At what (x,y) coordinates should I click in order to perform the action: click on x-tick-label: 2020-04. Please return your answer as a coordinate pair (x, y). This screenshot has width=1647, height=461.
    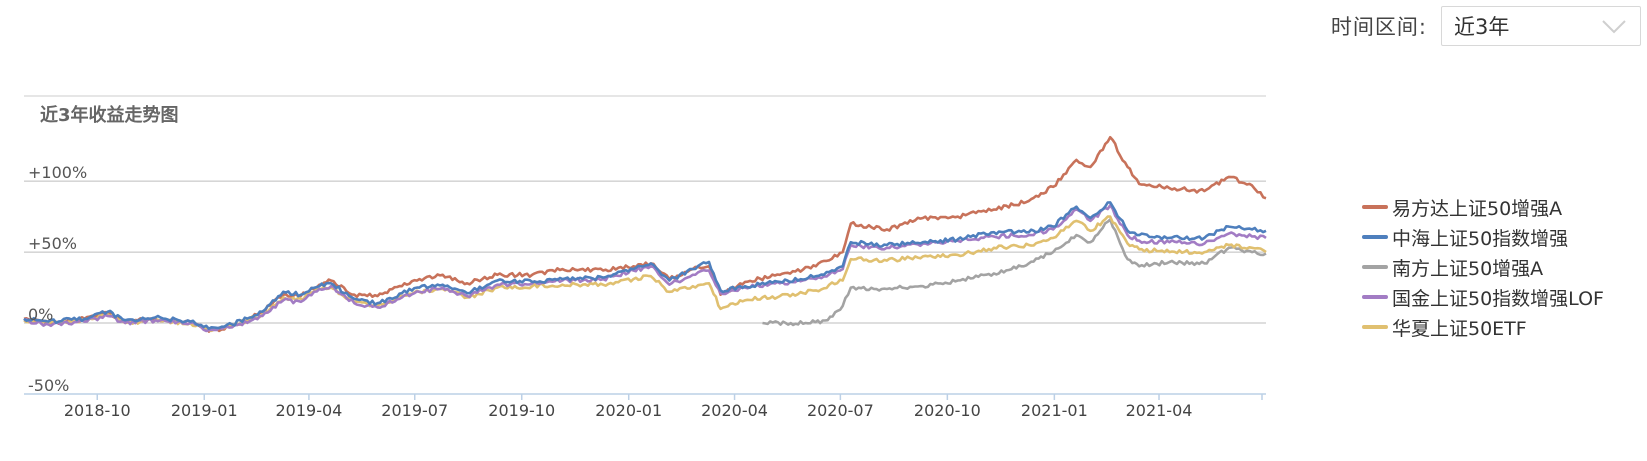
    Looking at the image, I should click on (734, 410).